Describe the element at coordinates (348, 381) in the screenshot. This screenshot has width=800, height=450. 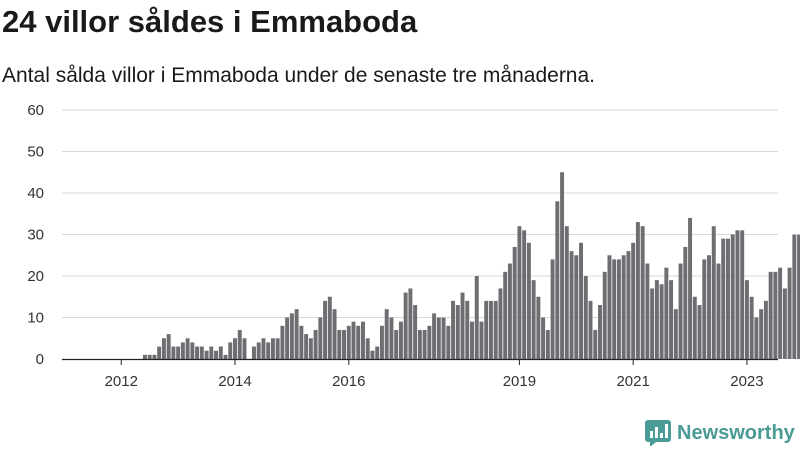
I see `x-tick-label: 2016` at that location.